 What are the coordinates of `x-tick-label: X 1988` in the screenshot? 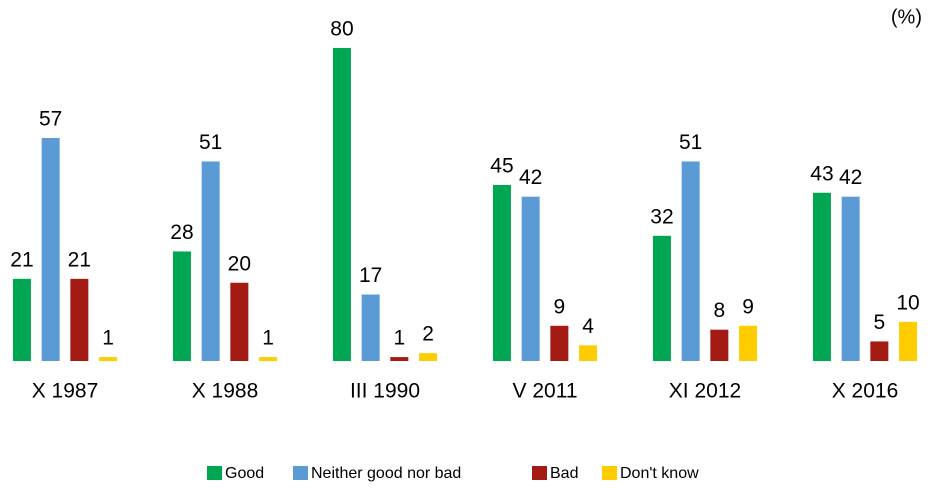 It's located at (225, 391).